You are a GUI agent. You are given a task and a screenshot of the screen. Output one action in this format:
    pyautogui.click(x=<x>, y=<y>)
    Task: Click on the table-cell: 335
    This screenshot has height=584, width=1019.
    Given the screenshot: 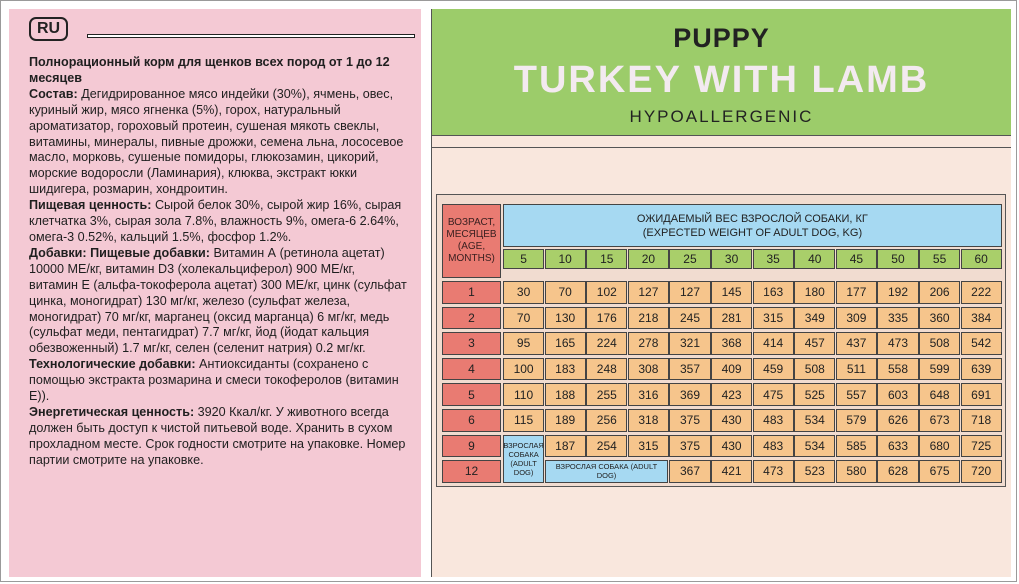 What is the action you would take?
    pyautogui.click(x=898, y=318)
    